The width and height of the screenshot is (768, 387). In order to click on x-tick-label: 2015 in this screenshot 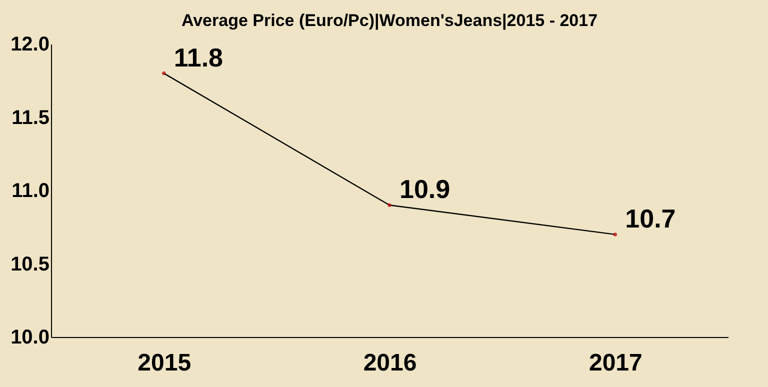, I will do `click(165, 363)`.